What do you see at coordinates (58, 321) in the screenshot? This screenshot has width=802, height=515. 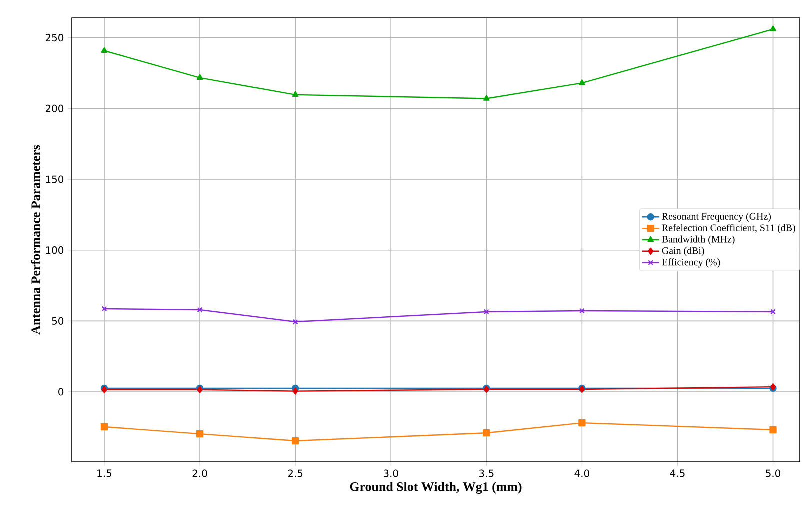 I see `y-tick-label: 50` at bounding box center [58, 321].